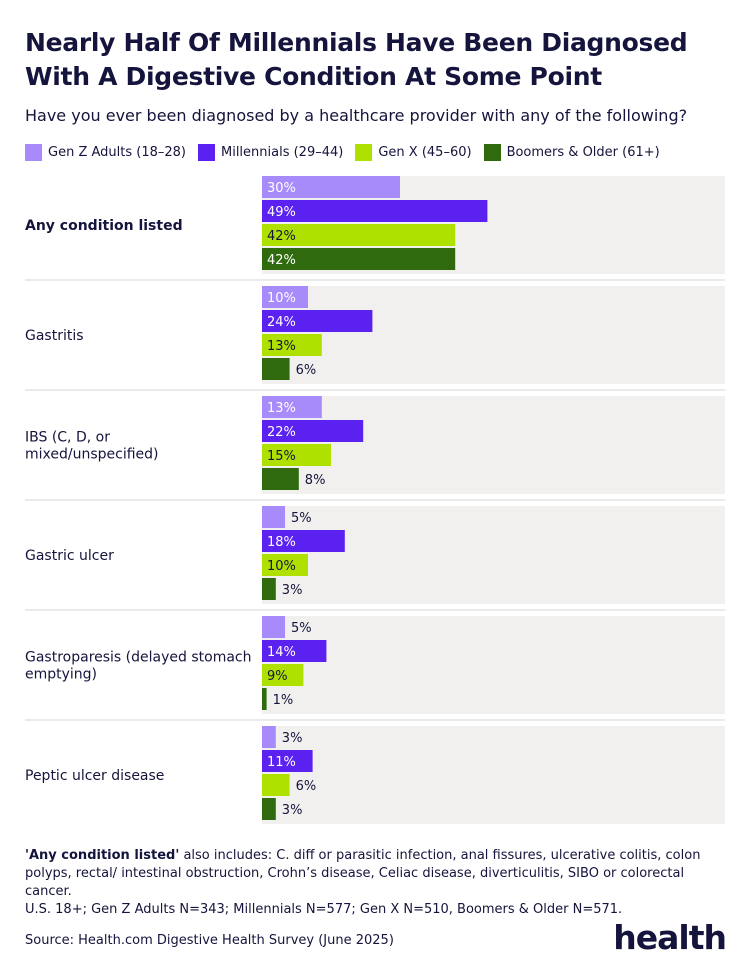  I want to click on panel-peptic-ulcer-disease, so click(493, 775).